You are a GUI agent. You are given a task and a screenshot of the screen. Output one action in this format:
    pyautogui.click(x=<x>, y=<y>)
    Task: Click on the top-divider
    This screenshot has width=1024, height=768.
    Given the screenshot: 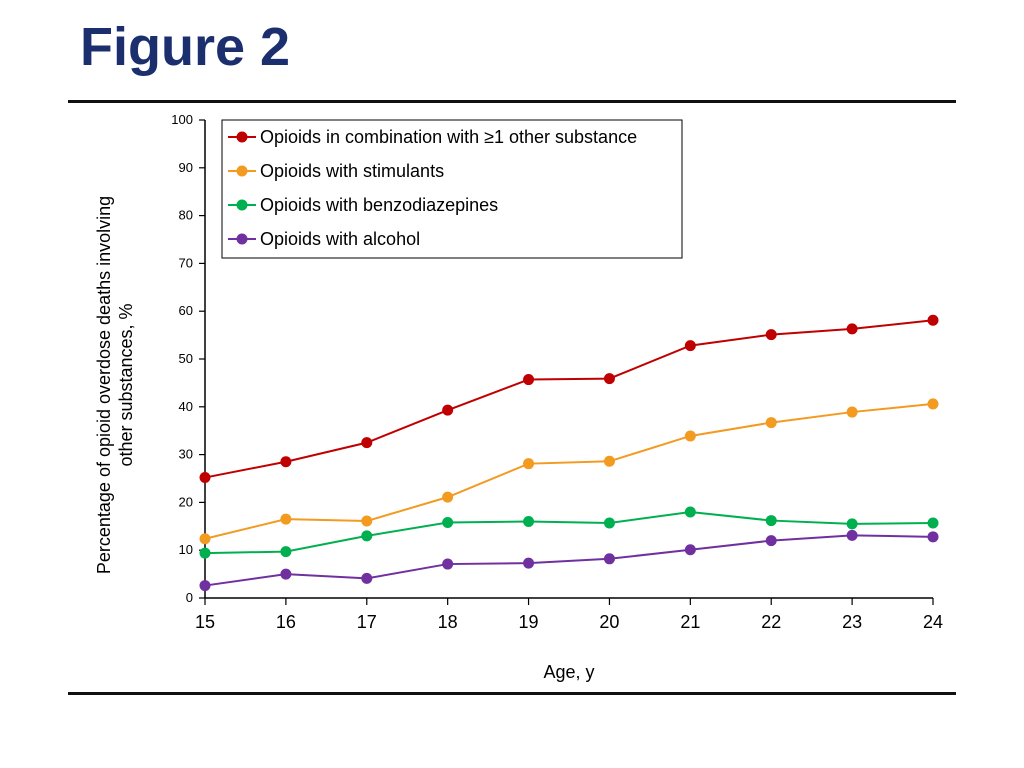 What is the action you would take?
    pyautogui.click(x=512, y=101)
    